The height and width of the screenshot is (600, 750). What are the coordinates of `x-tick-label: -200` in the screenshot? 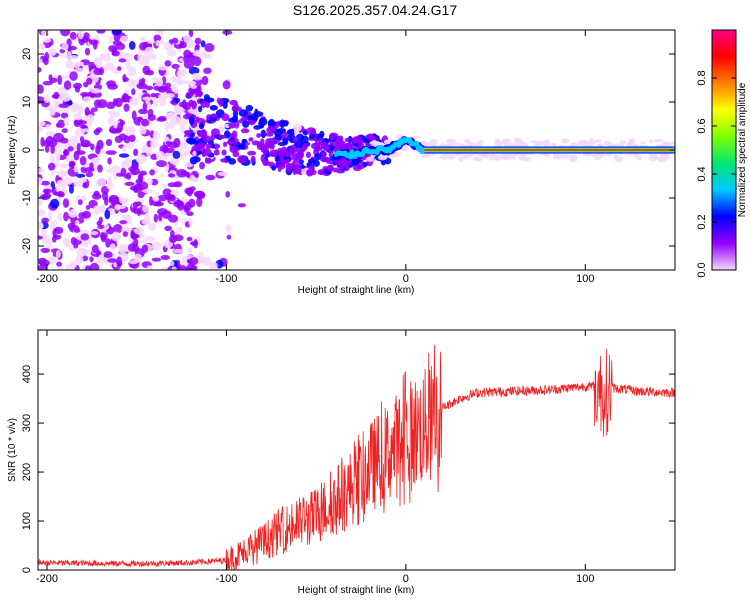 It's located at (47, 579).